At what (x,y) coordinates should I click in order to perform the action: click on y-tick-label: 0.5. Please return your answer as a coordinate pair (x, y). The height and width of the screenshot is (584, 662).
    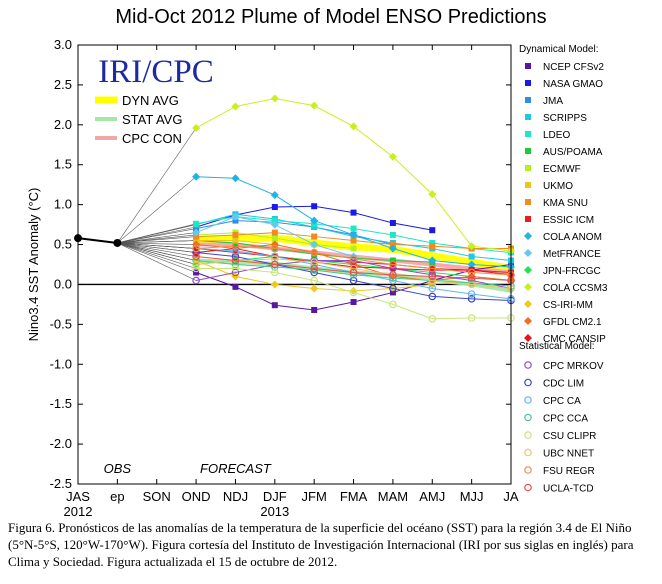
    Looking at the image, I should click on (63, 244).